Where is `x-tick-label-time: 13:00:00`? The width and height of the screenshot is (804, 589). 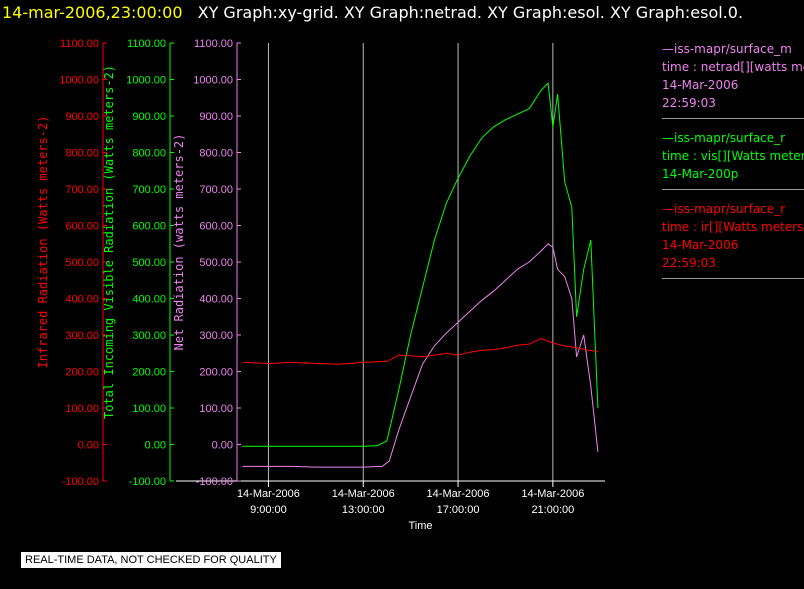
x-tick-label-time: 13:00:00 is located at coordinates (363, 510).